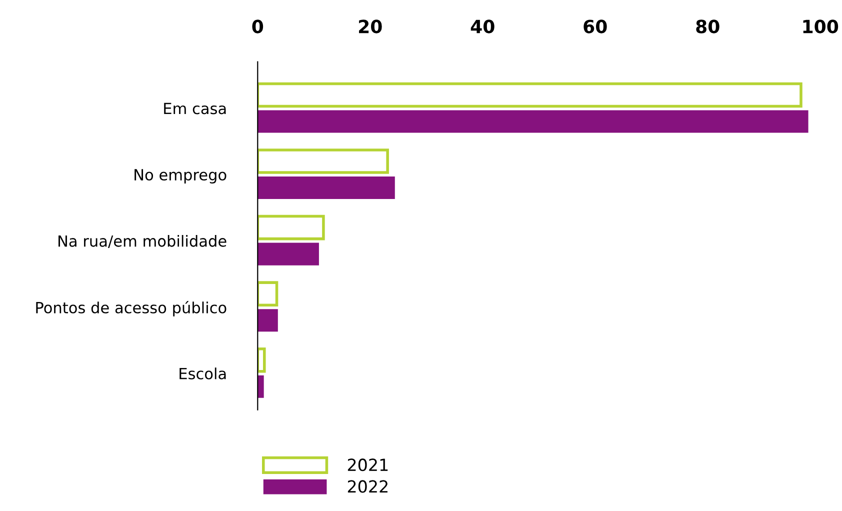 This screenshot has width=842, height=511. What do you see at coordinates (142, 241) in the screenshot?
I see `y-tick-label: Na rua/em mobilidade` at bounding box center [142, 241].